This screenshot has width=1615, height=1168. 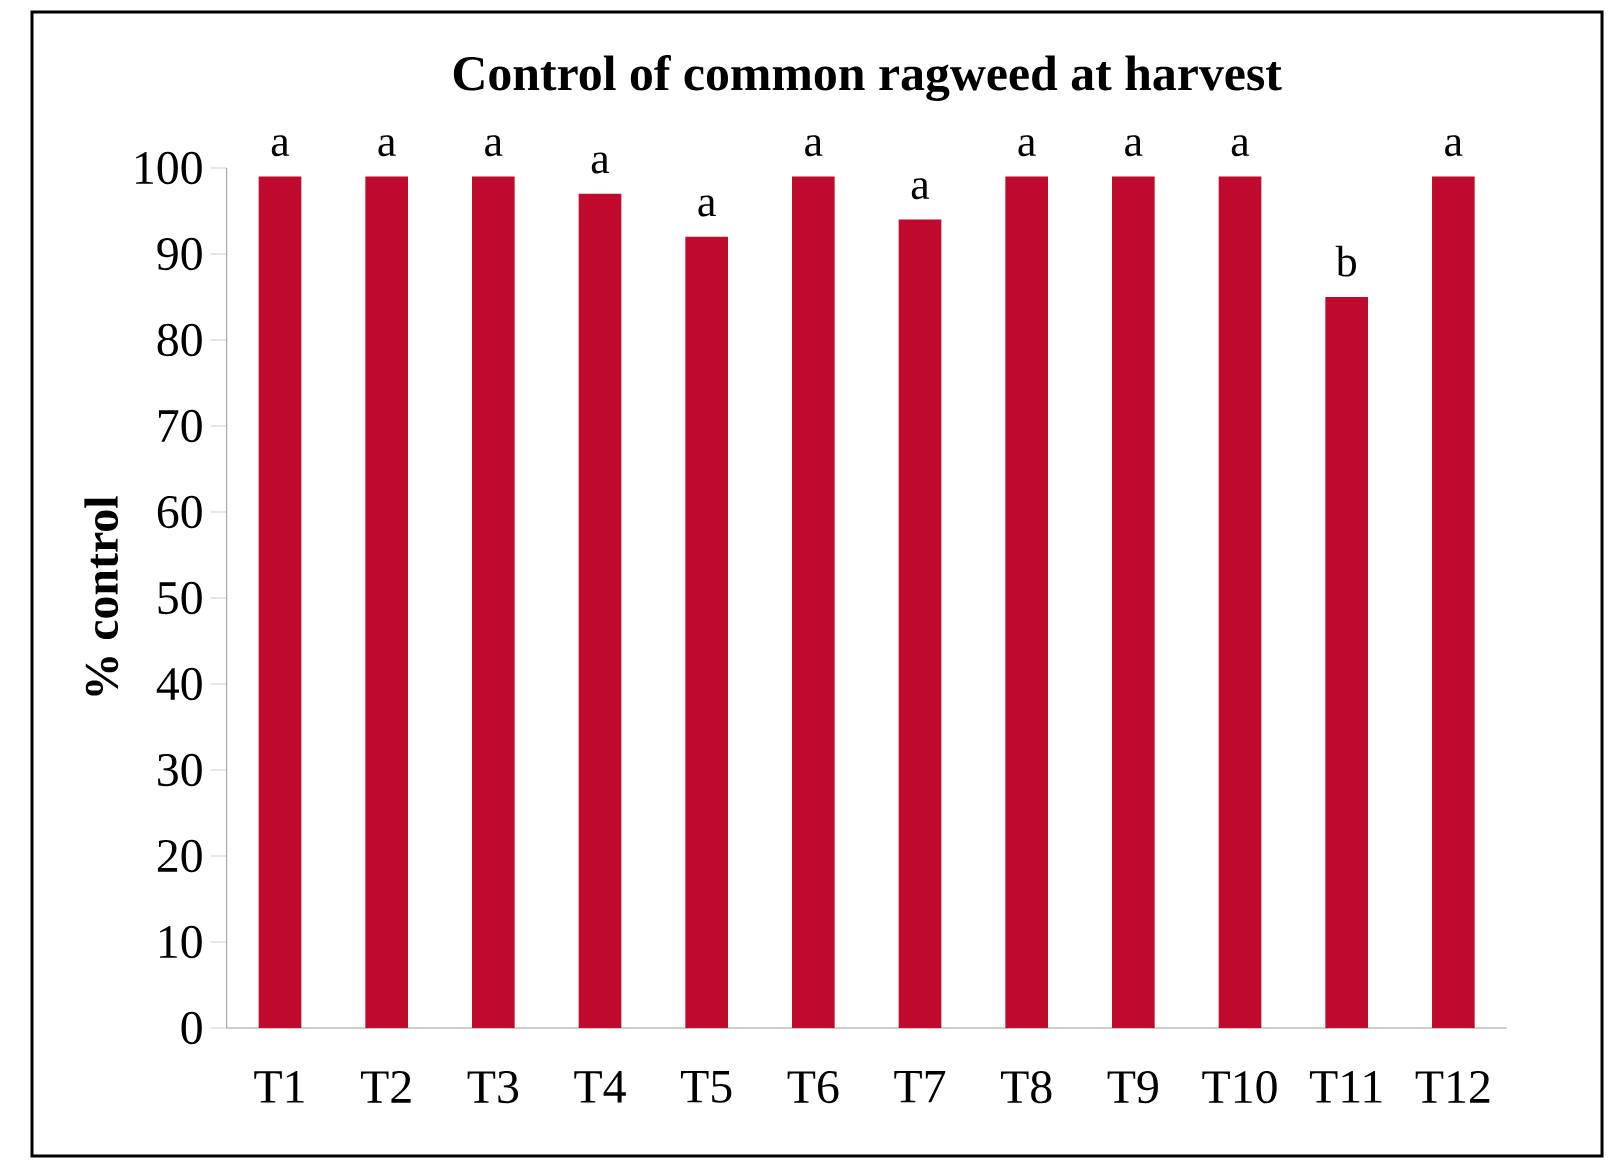 I want to click on y-tick-label: 80, so click(x=179, y=340).